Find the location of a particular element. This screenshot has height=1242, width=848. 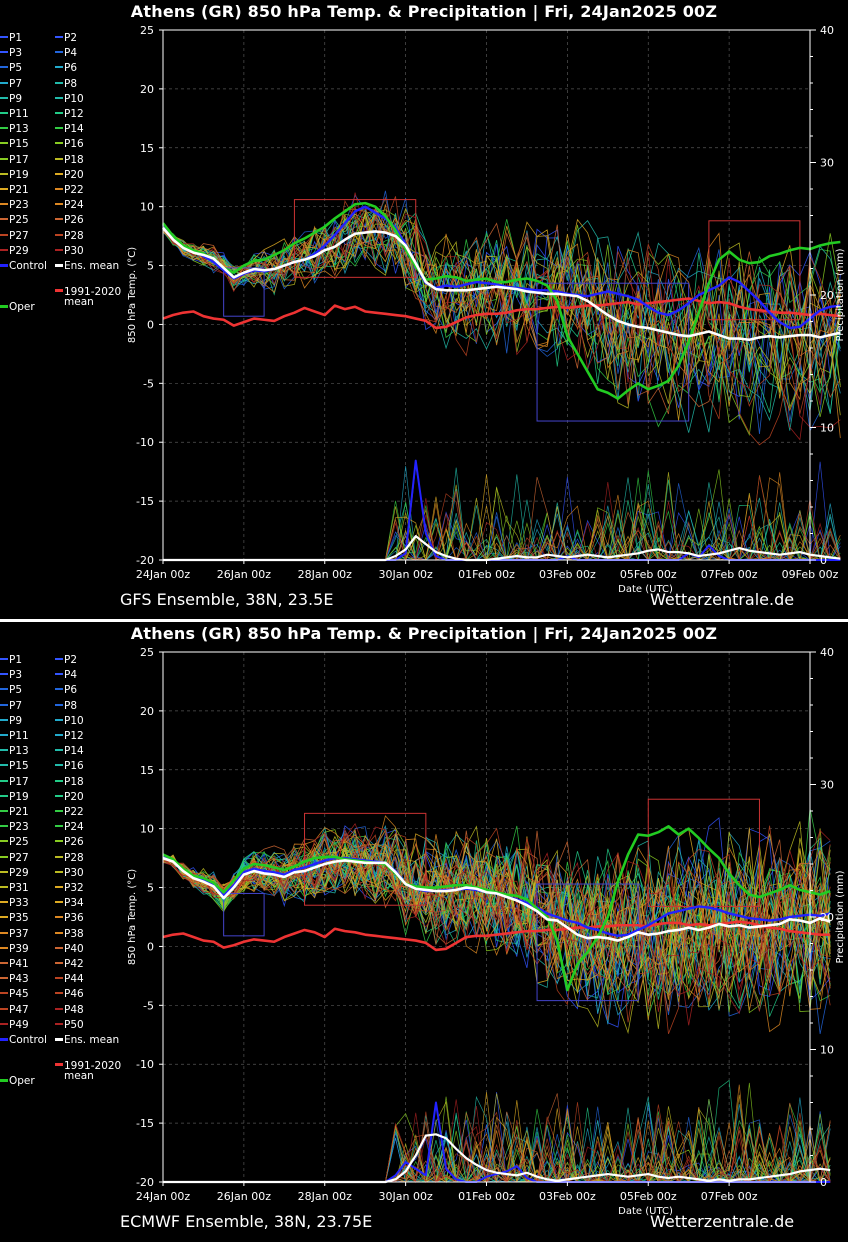

y-tick-label: -15 is located at coordinates (145, 501).